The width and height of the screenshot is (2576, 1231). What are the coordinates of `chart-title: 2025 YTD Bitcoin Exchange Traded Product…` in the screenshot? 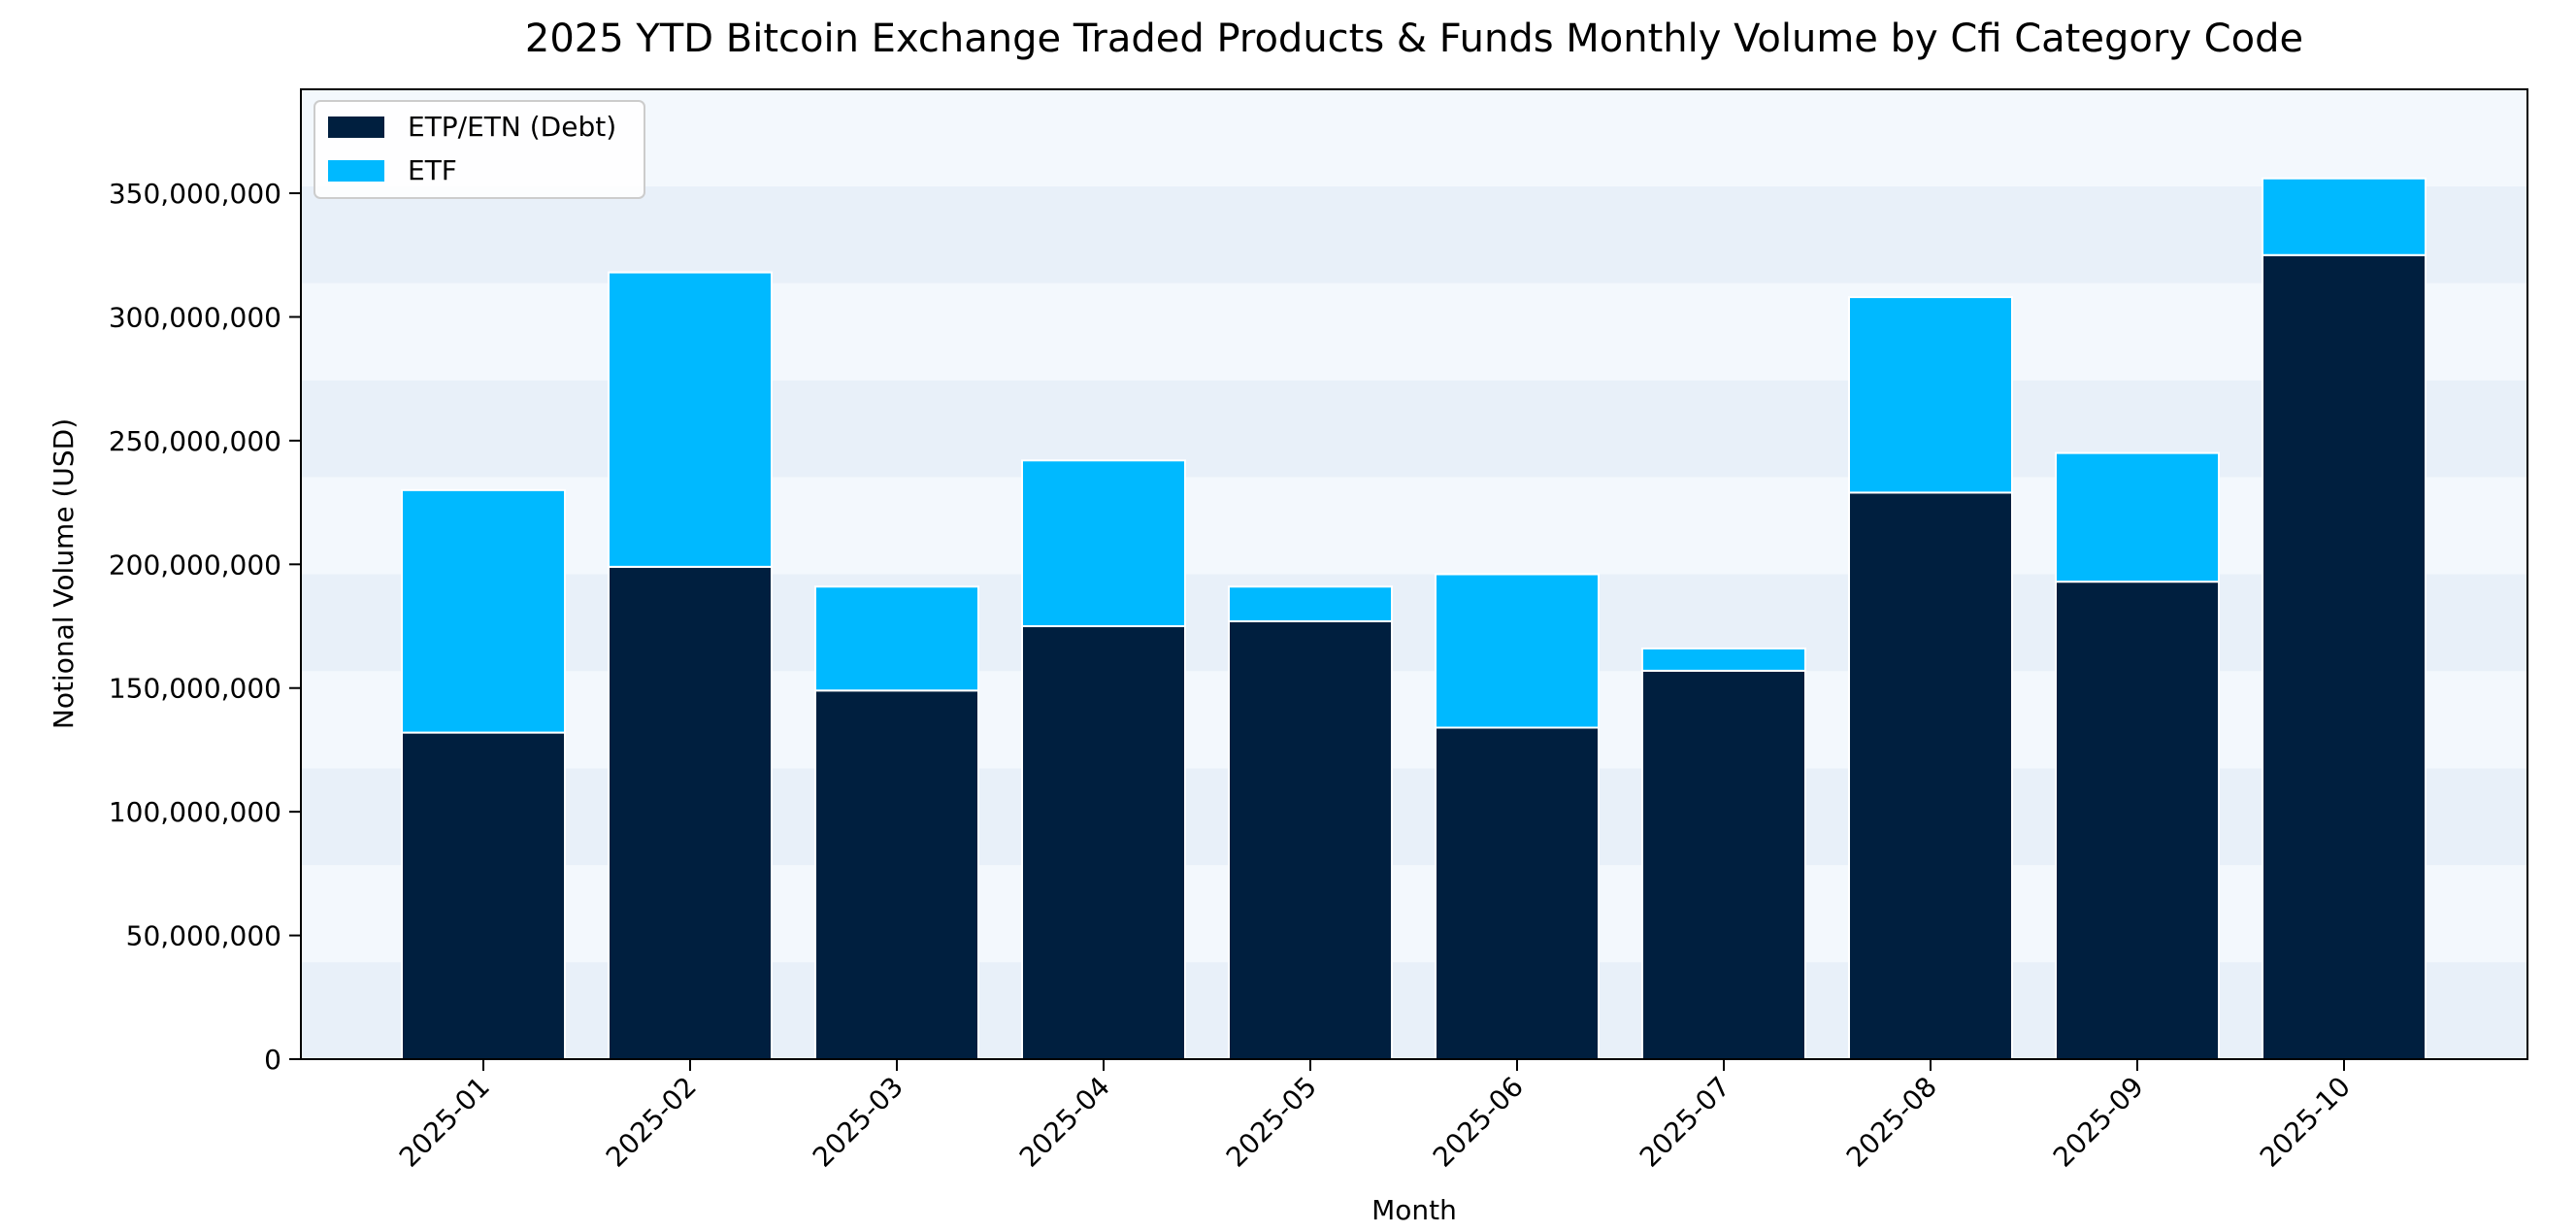 It's located at (1414, 39).